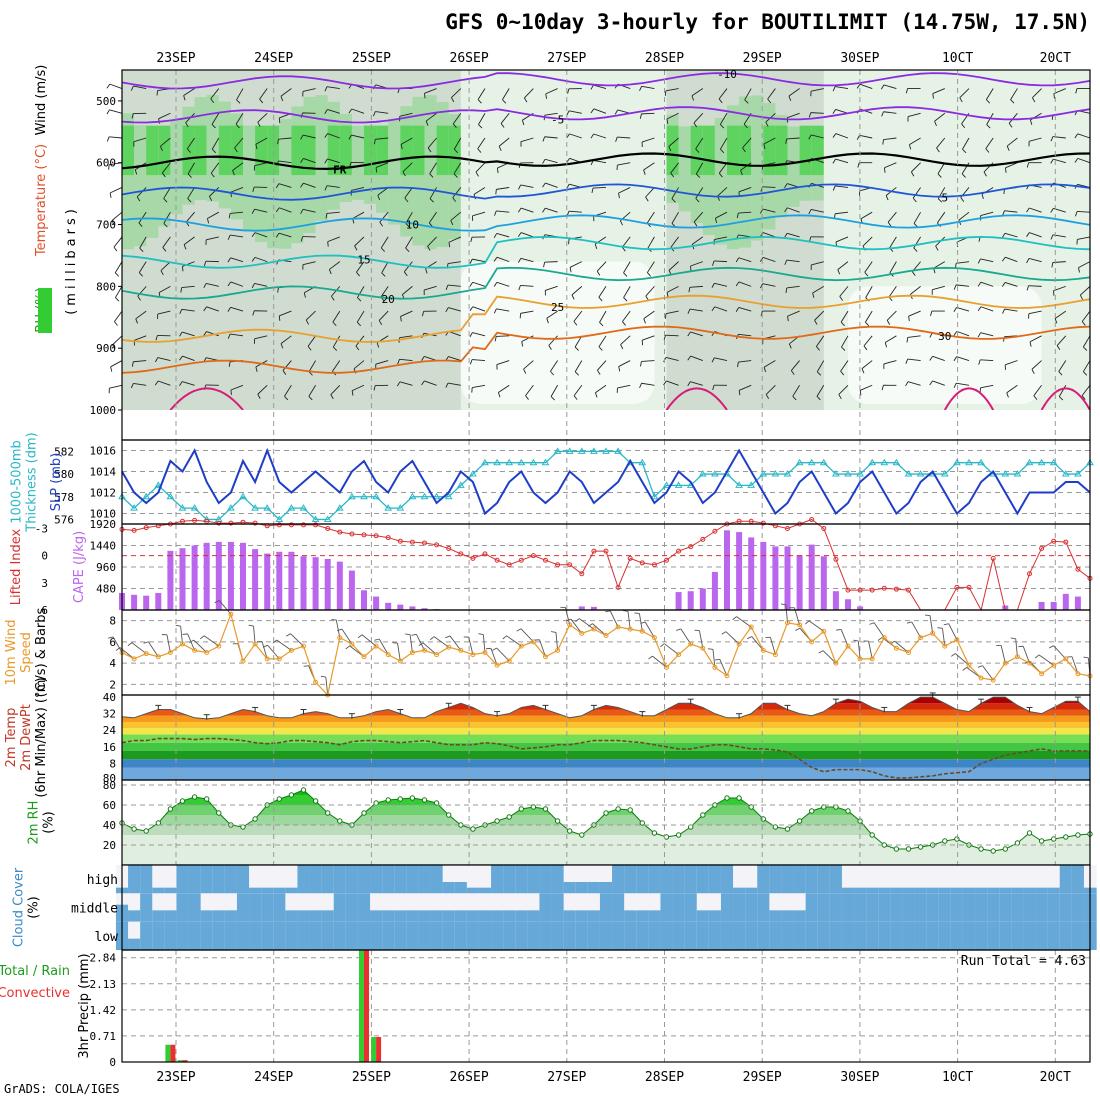 The image size is (1100, 1100). I want to click on wind-tick-label: 4, so click(112, 663).